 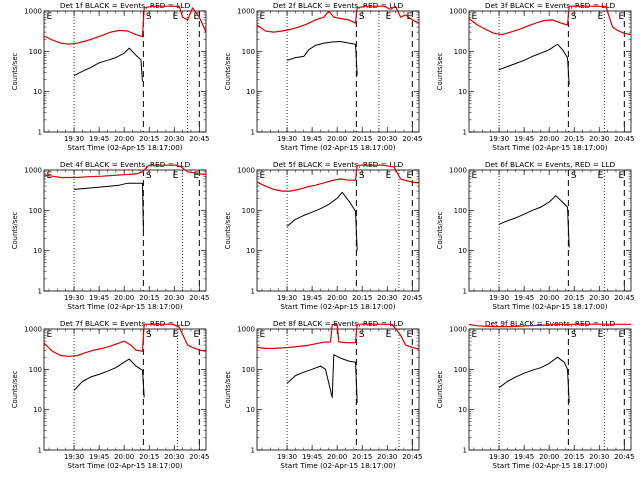 What do you see at coordinates (338, 164) in the screenshot?
I see `panel-title: Det 5f BLACK = Events, RED = LLD` at bounding box center [338, 164].